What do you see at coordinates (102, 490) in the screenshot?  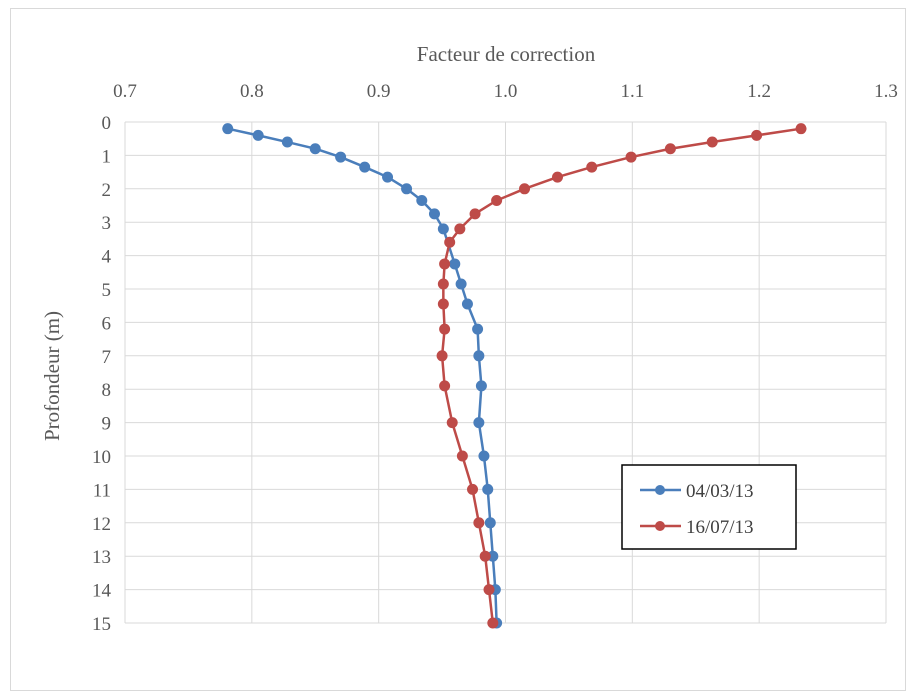 I see `y-tick-label: 11` at bounding box center [102, 490].